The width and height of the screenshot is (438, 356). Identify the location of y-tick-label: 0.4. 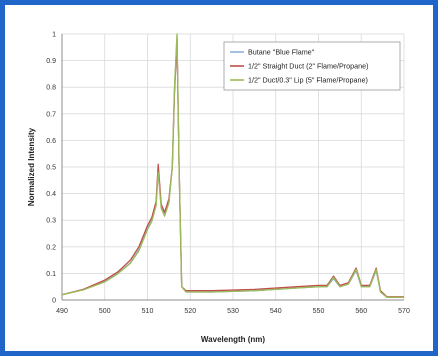
(51, 194).